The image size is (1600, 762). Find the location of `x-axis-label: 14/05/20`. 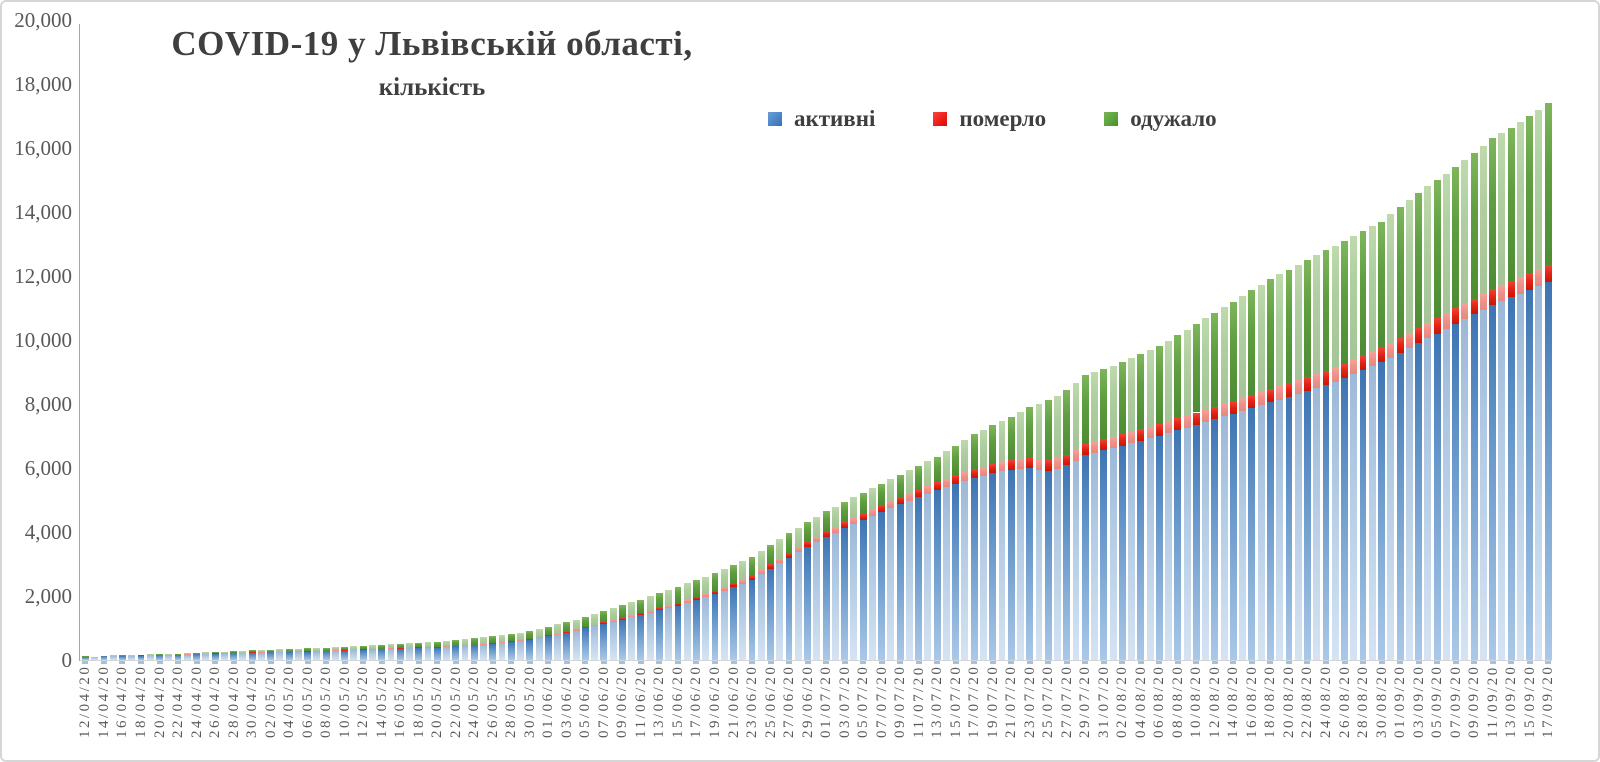

x-axis-label: 14/05/20 is located at coordinates (381, 702).